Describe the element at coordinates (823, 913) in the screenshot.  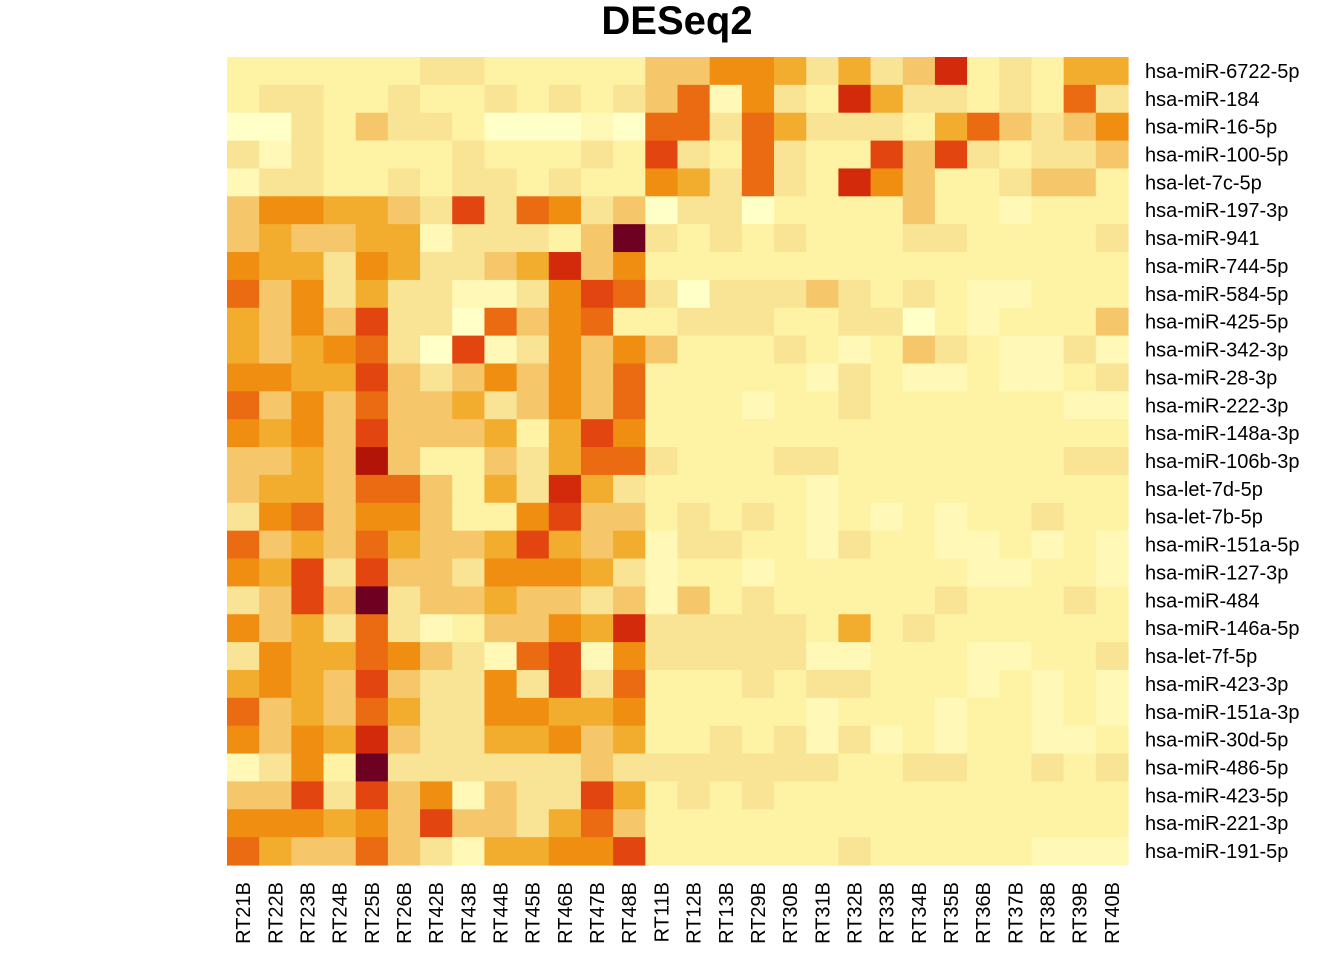
I see `column-label: RT31B` at that location.